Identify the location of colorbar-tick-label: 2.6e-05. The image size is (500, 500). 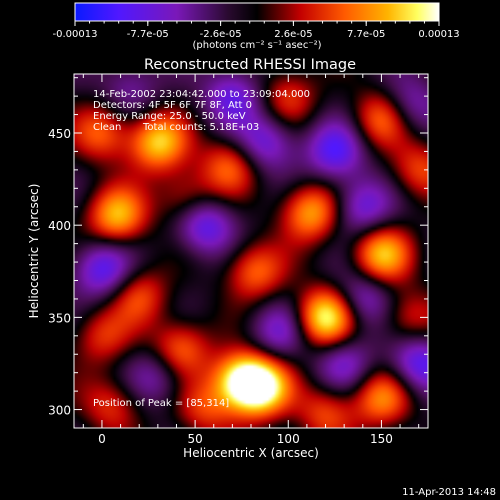
(293, 34).